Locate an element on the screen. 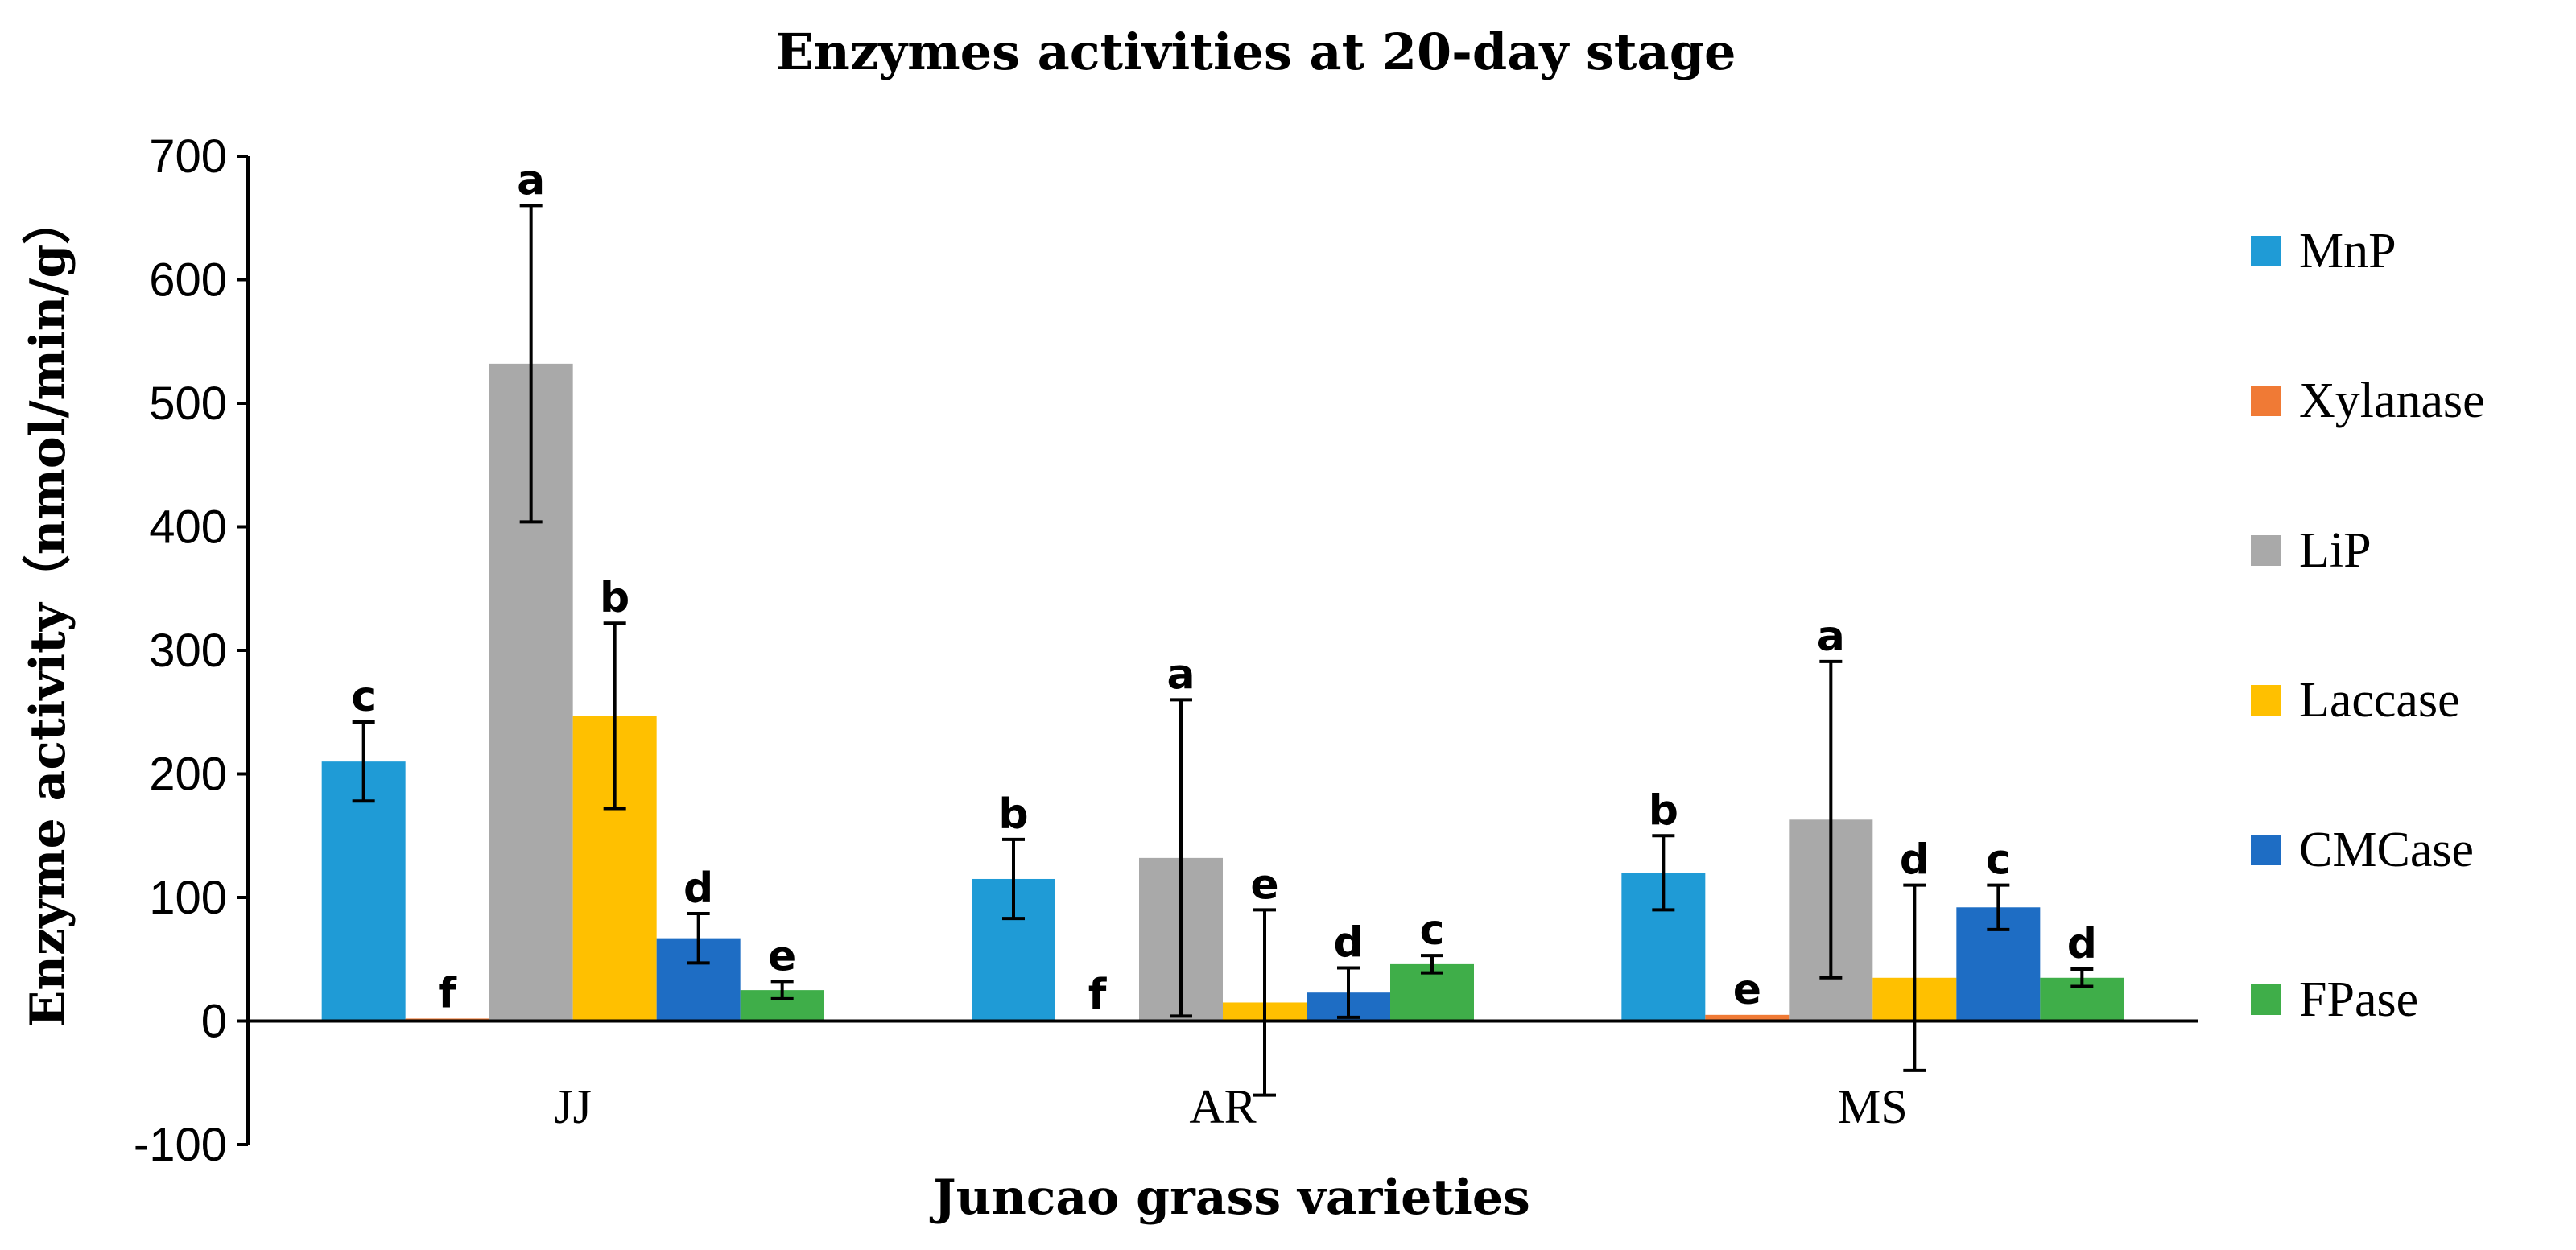 This screenshot has height=1250, width=2576. y-axis-title: Enzyme activity（nmol/min/g） is located at coordinates (48, 612).